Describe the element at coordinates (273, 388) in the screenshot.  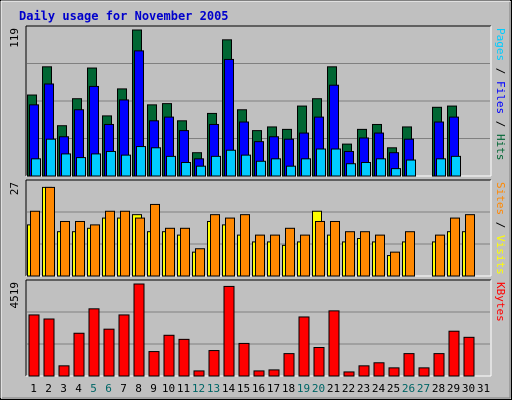
I see `x-tick-label-day-17: 17` at that location.